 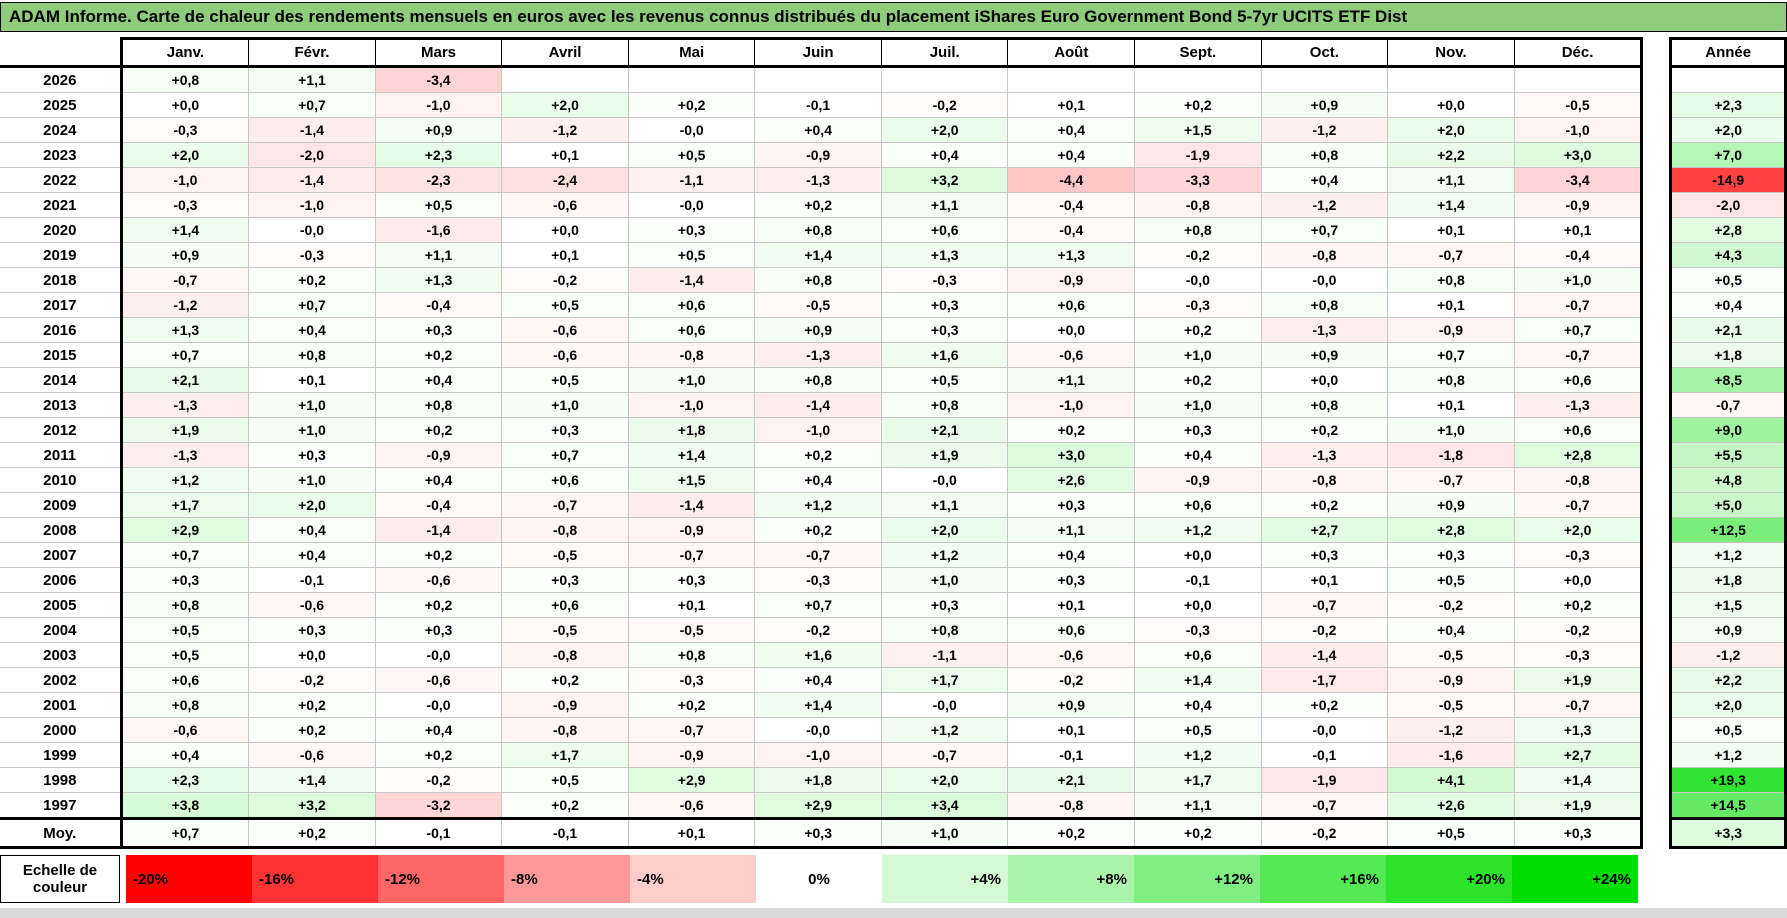 What do you see at coordinates (1323, 879) in the screenshot?
I see `legend-swatch: +16%` at bounding box center [1323, 879].